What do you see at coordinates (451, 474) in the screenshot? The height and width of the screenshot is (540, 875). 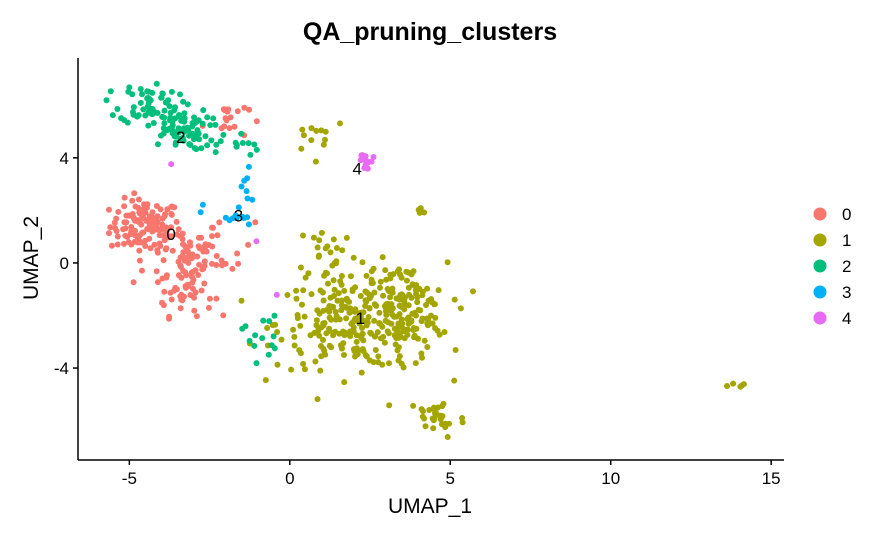 I see `x-axis-ticks: -5 0 5 10 15` at bounding box center [451, 474].